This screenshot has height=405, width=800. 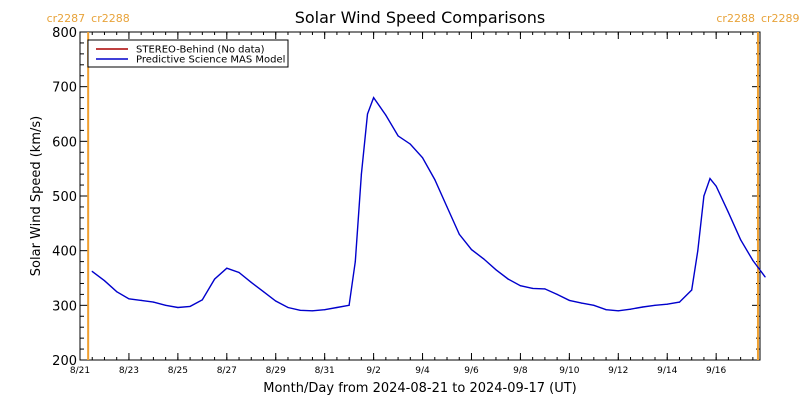 I want to click on x-tick-label: 9/2, so click(x=373, y=371).